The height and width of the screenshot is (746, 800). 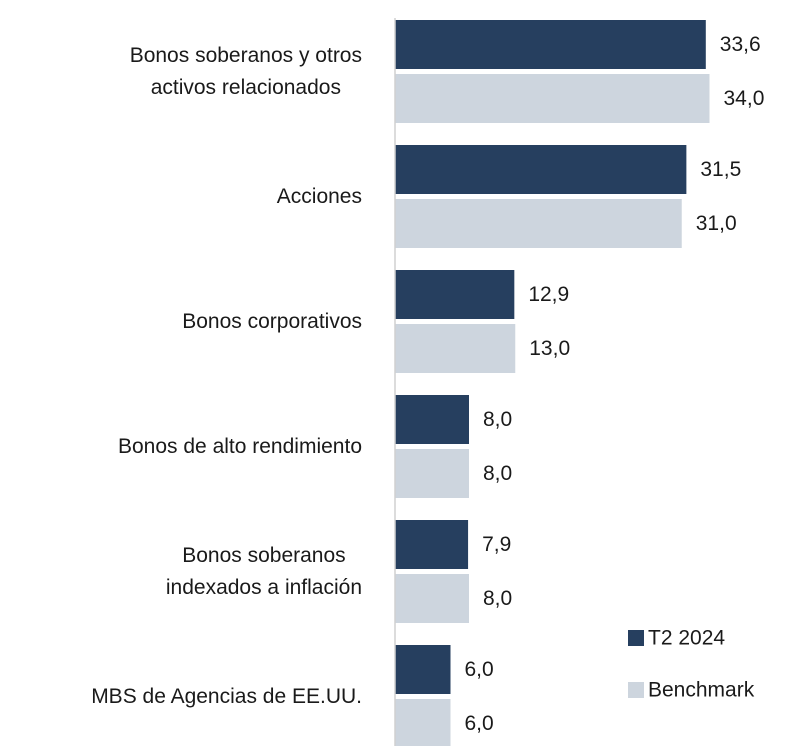 What do you see at coordinates (181, 197) in the screenshot?
I see `category-label: Acciones` at bounding box center [181, 197].